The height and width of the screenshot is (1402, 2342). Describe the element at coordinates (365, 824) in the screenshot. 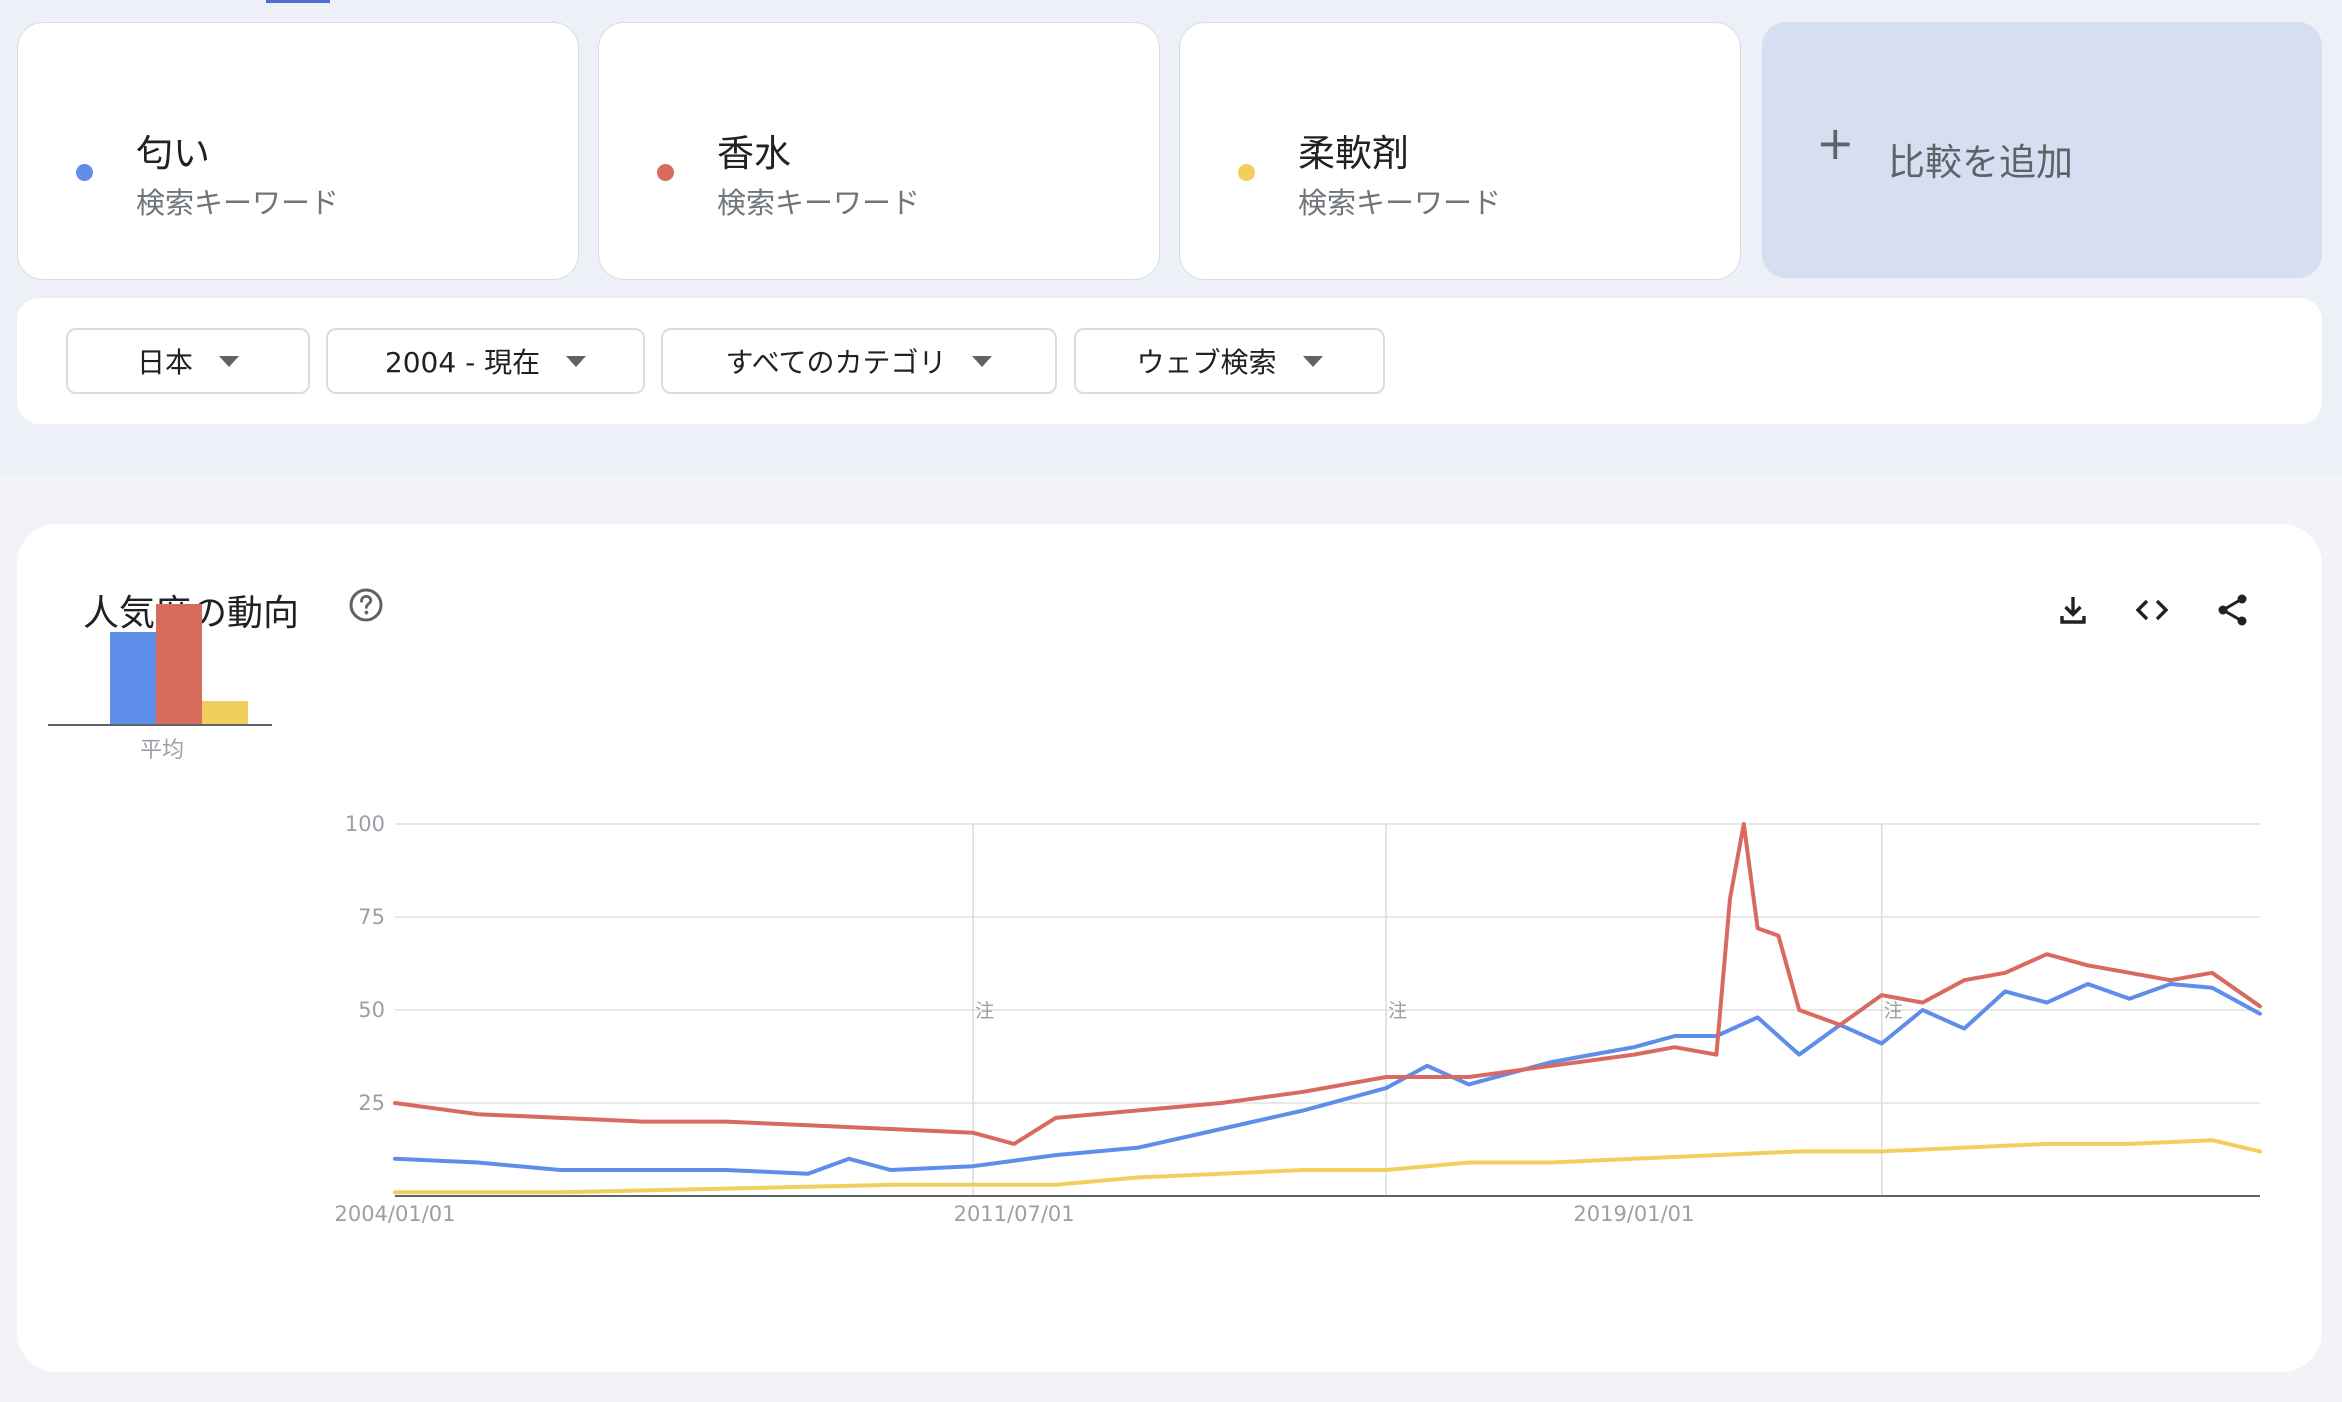

I see `y-tick-label: 100` at that location.